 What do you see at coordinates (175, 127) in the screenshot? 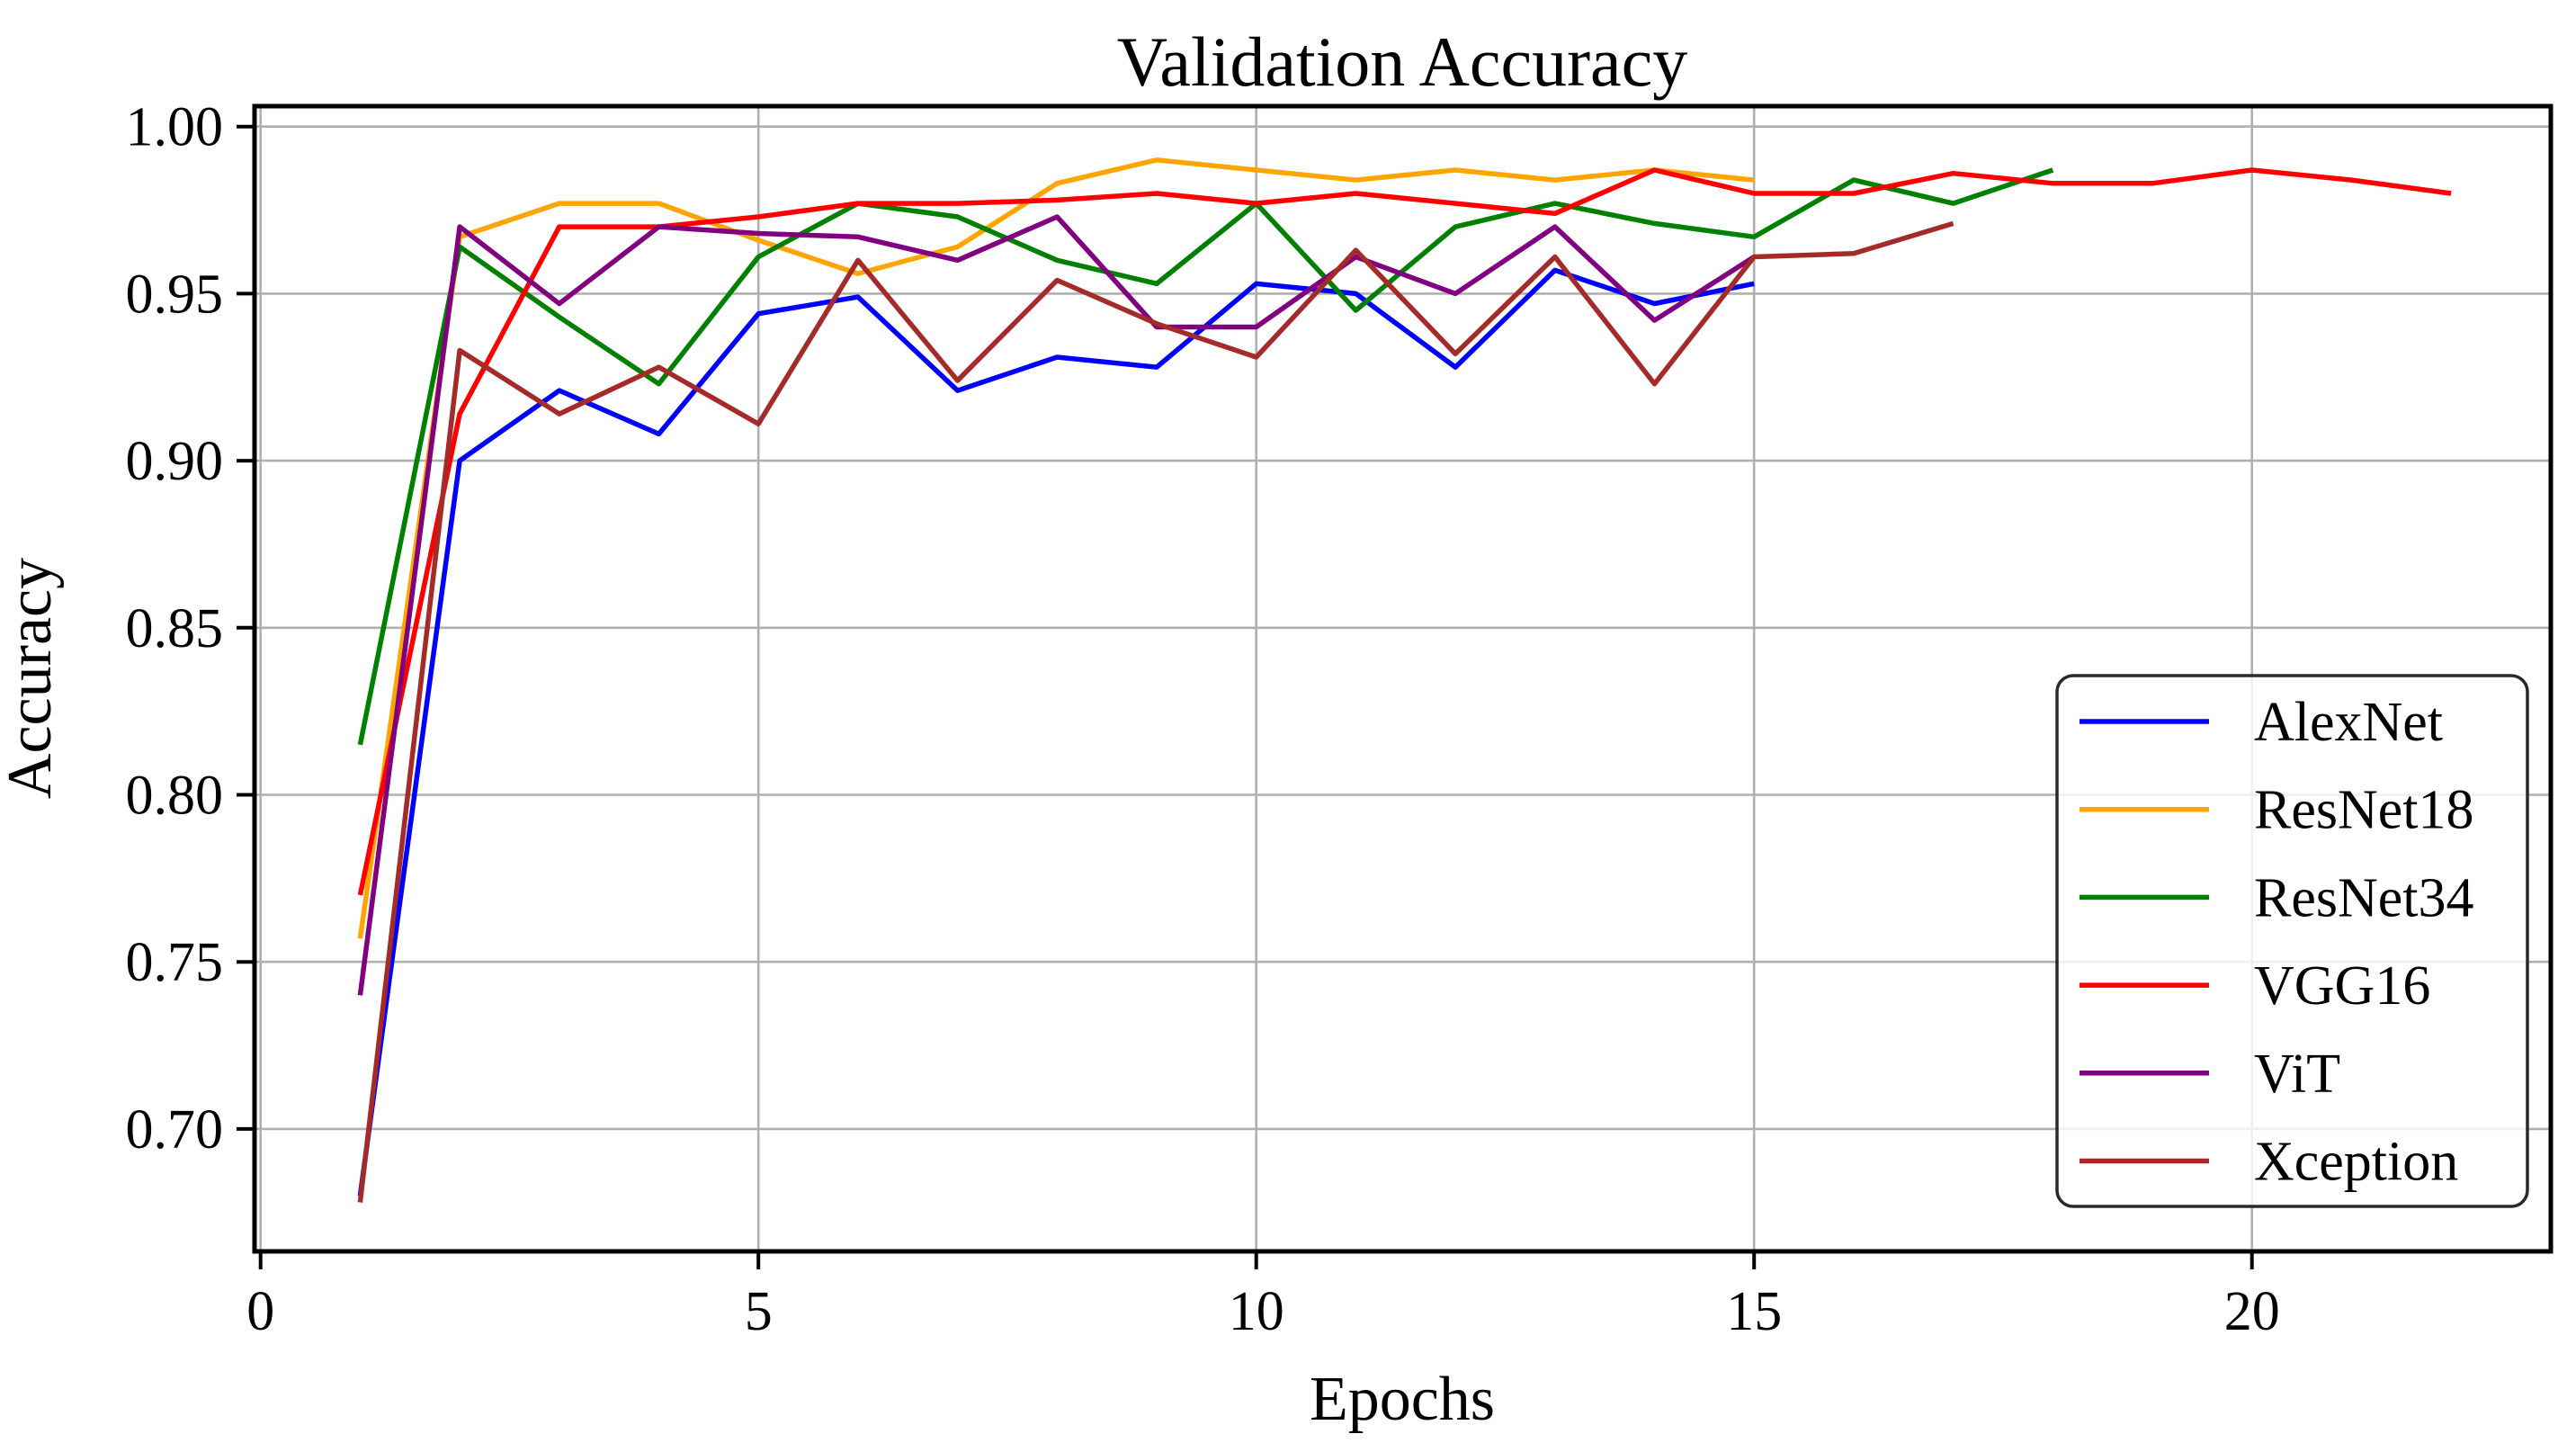
I see `y-tick-label: 1.00` at bounding box center [175, 127].